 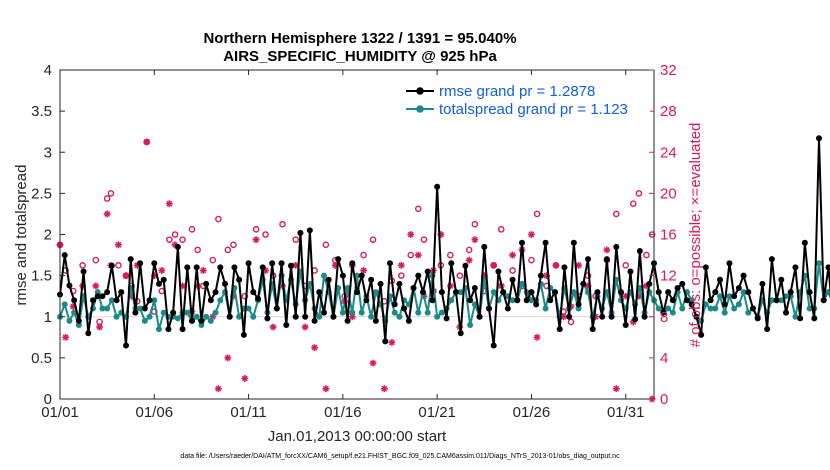 I want to click on y-left-tick-label: 0, so click(x=48, y=399).